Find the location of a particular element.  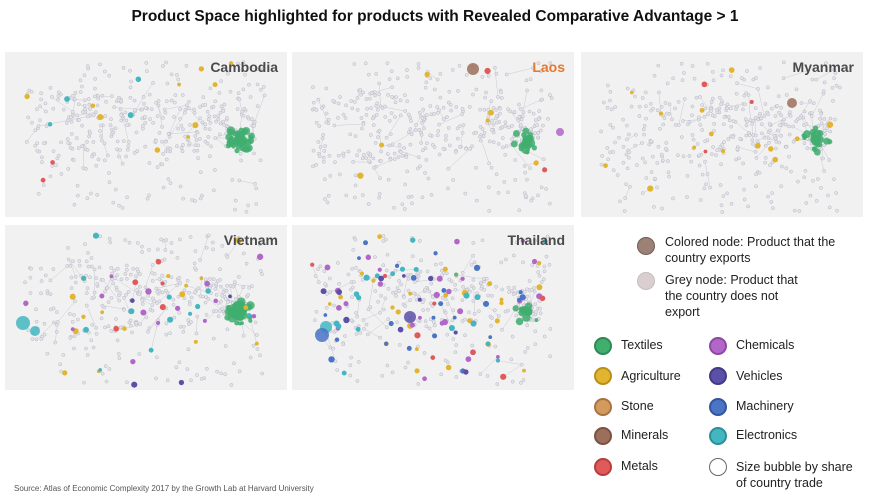

min-bubble is located at coordinates (792, 103).